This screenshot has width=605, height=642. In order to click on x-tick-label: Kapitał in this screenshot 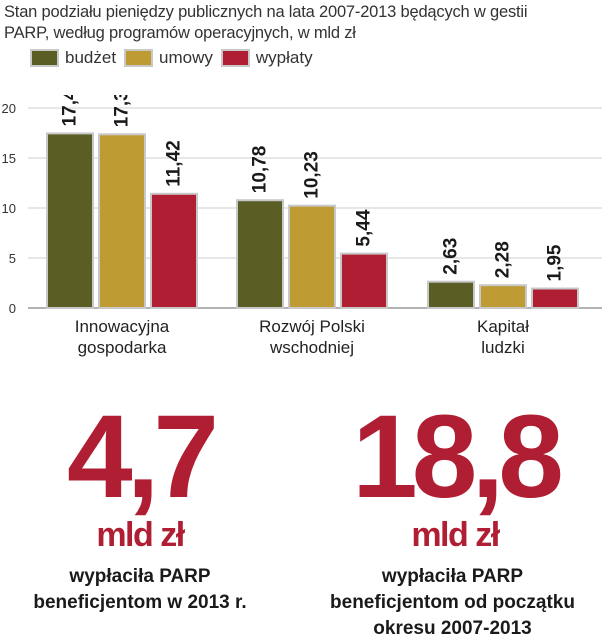, I will do `click(503, 326)`.